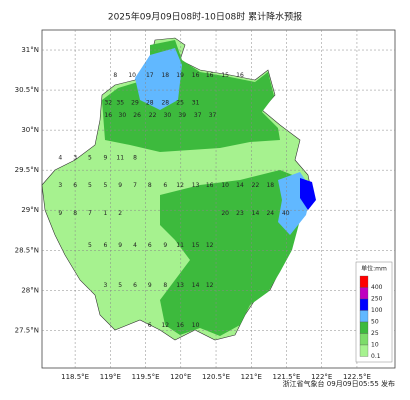 The height and width of the screenshot is (400, 410). I want to click on station-value: 17, so click(150, 75).